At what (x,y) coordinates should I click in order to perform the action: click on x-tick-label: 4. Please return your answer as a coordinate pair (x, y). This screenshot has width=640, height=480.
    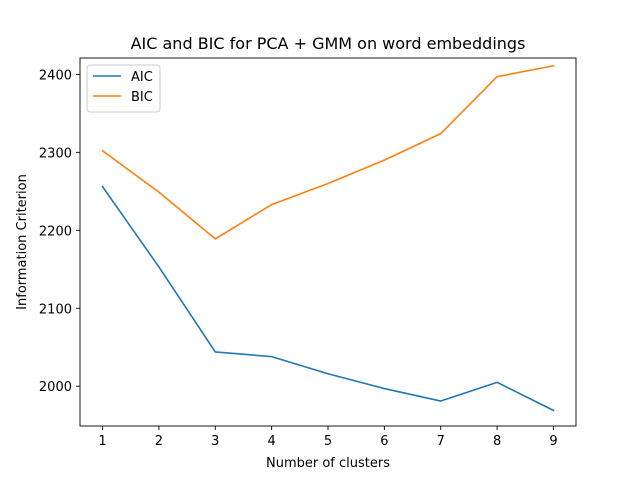
    Looking at the image, I should click on (271, 441).